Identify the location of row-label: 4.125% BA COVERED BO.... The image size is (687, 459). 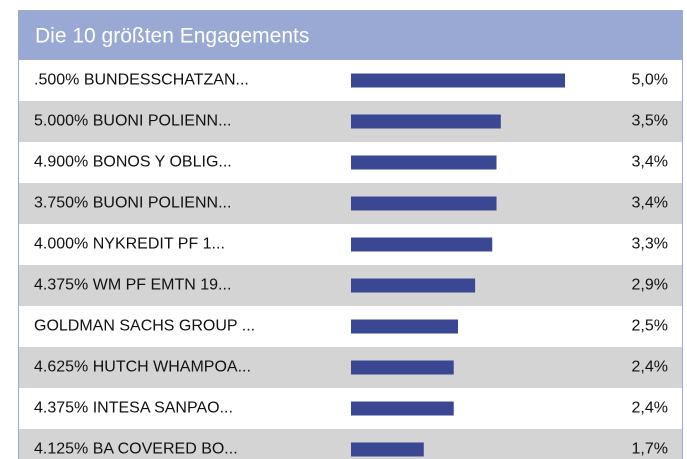
(136, 449).